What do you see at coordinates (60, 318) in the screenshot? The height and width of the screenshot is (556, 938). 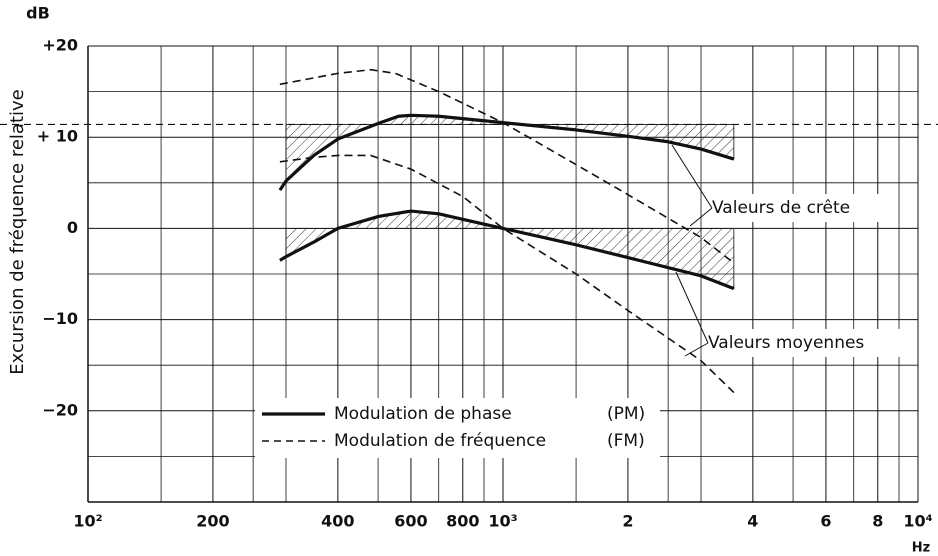 I see `y-tick-label: −10` at bounding box center [60, 318].